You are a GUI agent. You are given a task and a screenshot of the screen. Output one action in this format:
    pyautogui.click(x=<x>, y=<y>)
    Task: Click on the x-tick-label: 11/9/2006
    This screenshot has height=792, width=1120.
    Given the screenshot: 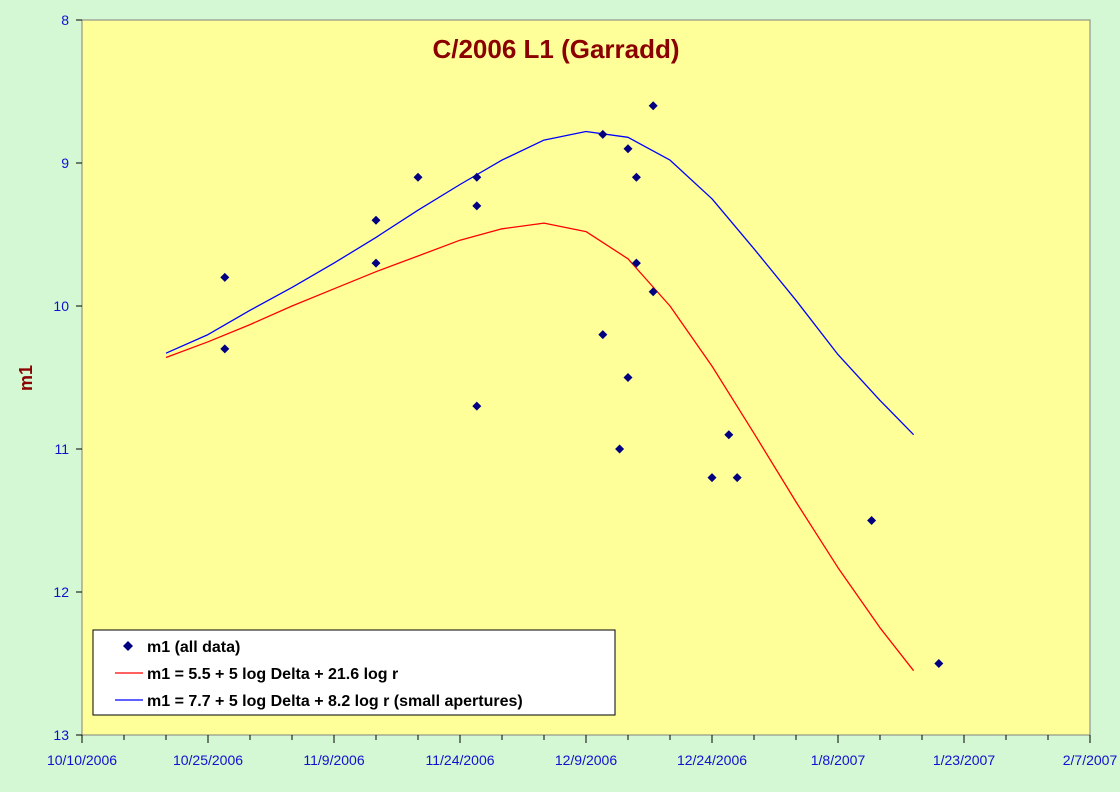 What is the action you would take?
    pyautogui.click(x=333, y=760)
    